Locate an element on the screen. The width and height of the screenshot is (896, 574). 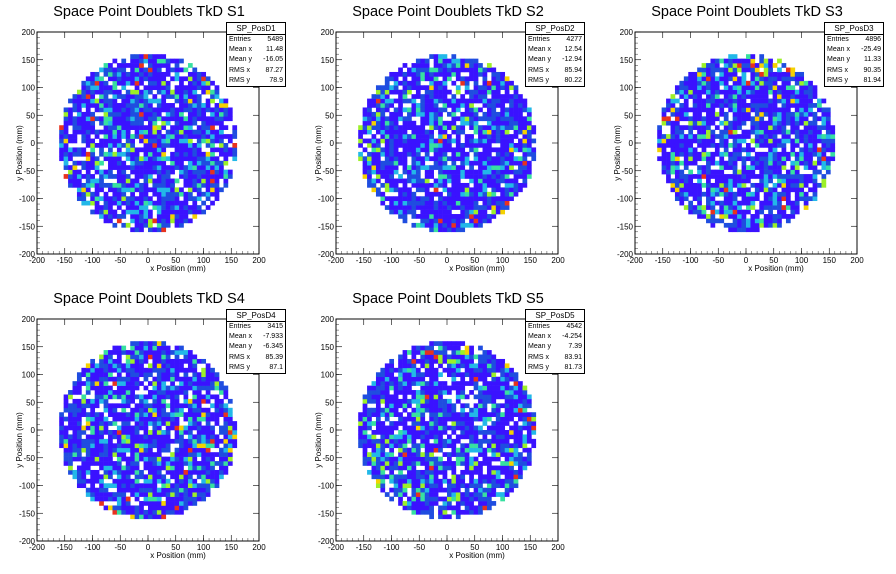
x-tick-label: 150 is located at coordinates (232, 547).